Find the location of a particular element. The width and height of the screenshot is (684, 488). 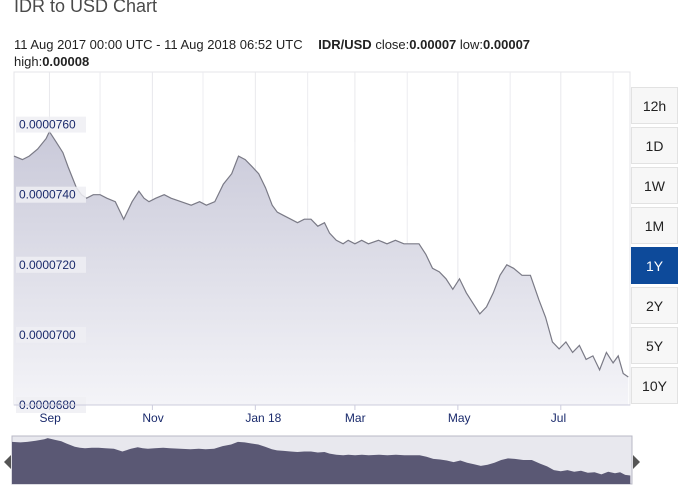

y-tick-label: 0.0000760 is located at coordinates (47, 125).